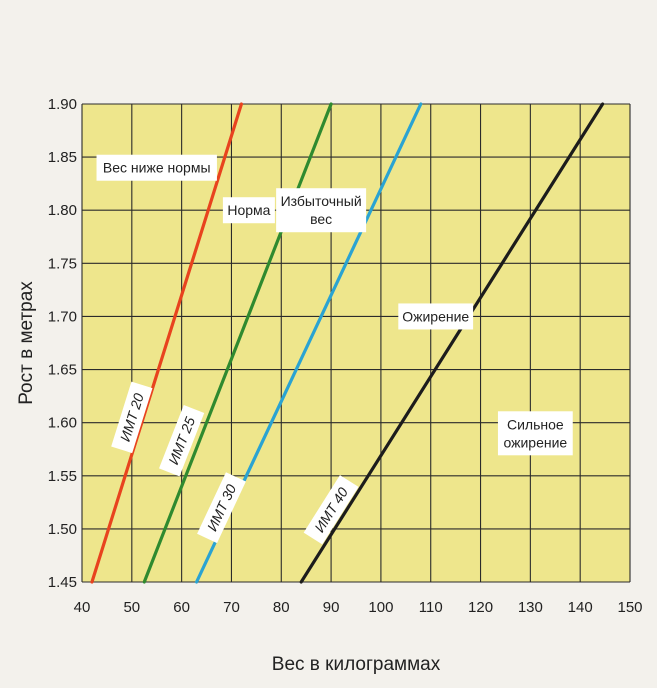 Image resolution: width=657 pixels, height=688 pixels. Describe the element at coordinates (331, 607) in the screenshot. I see `x-tick-label: 90` at that location.